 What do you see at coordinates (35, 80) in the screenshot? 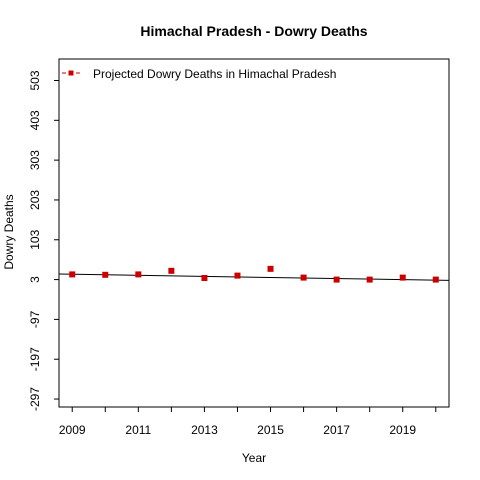
I see `y-tick-label: 503` at bounding box center [35, 80].